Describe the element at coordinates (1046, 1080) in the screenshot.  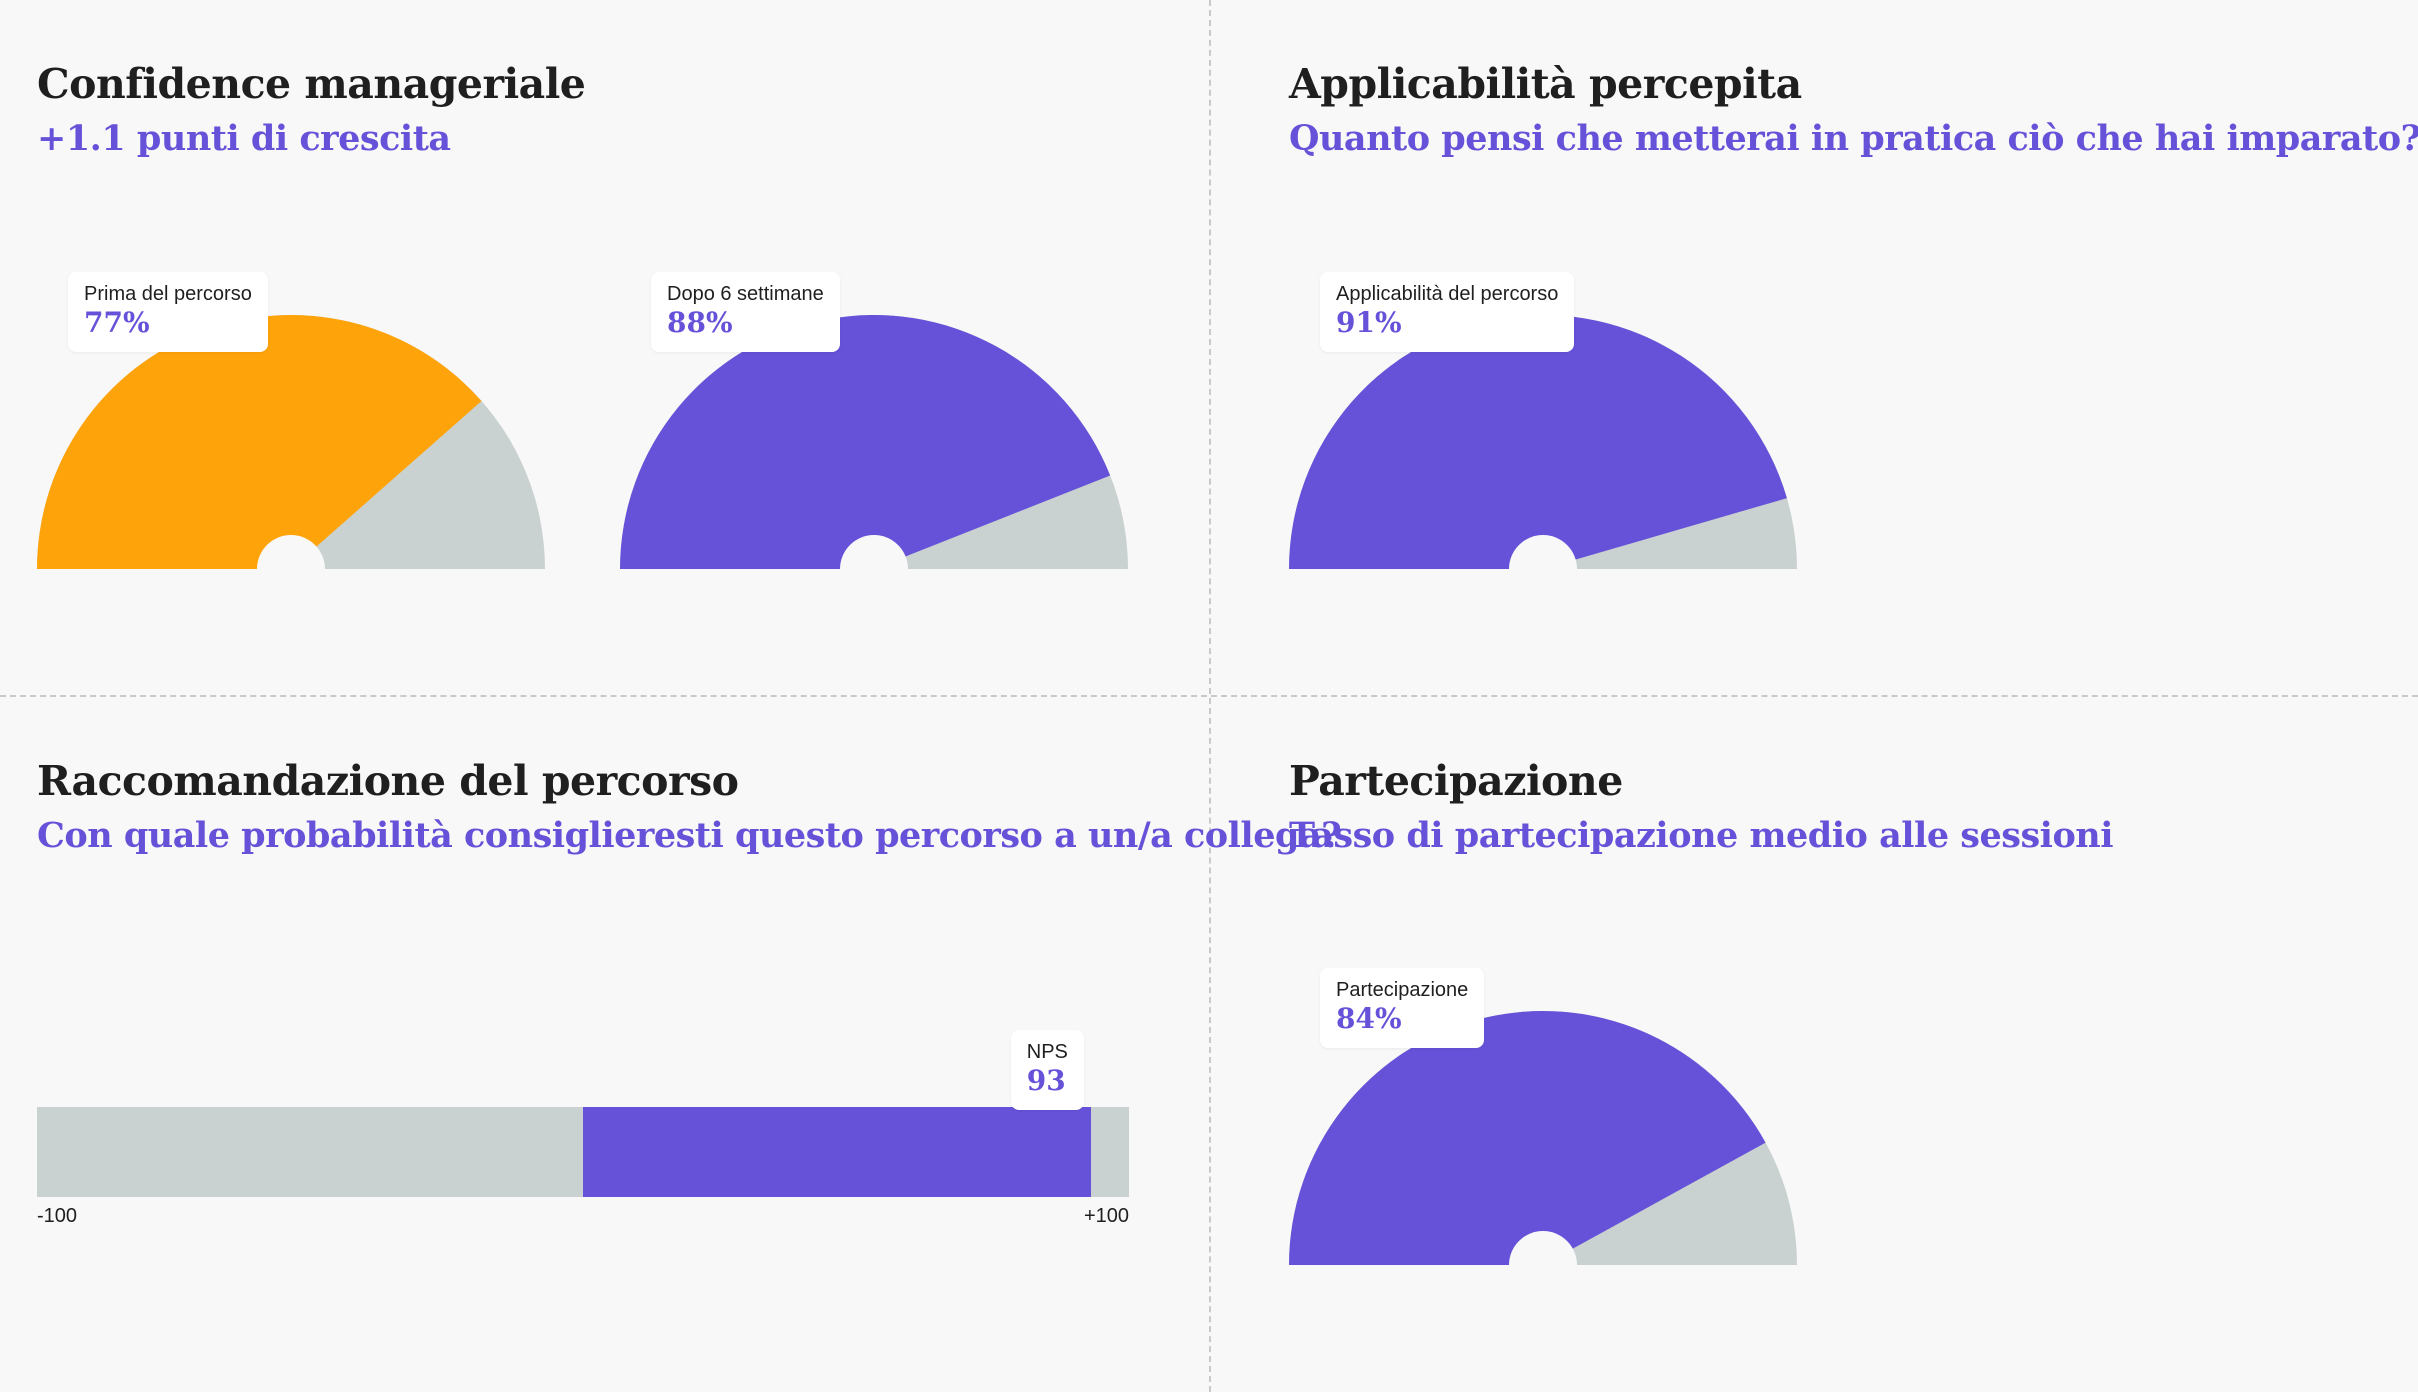
I see `nps-value: 93` at that location.